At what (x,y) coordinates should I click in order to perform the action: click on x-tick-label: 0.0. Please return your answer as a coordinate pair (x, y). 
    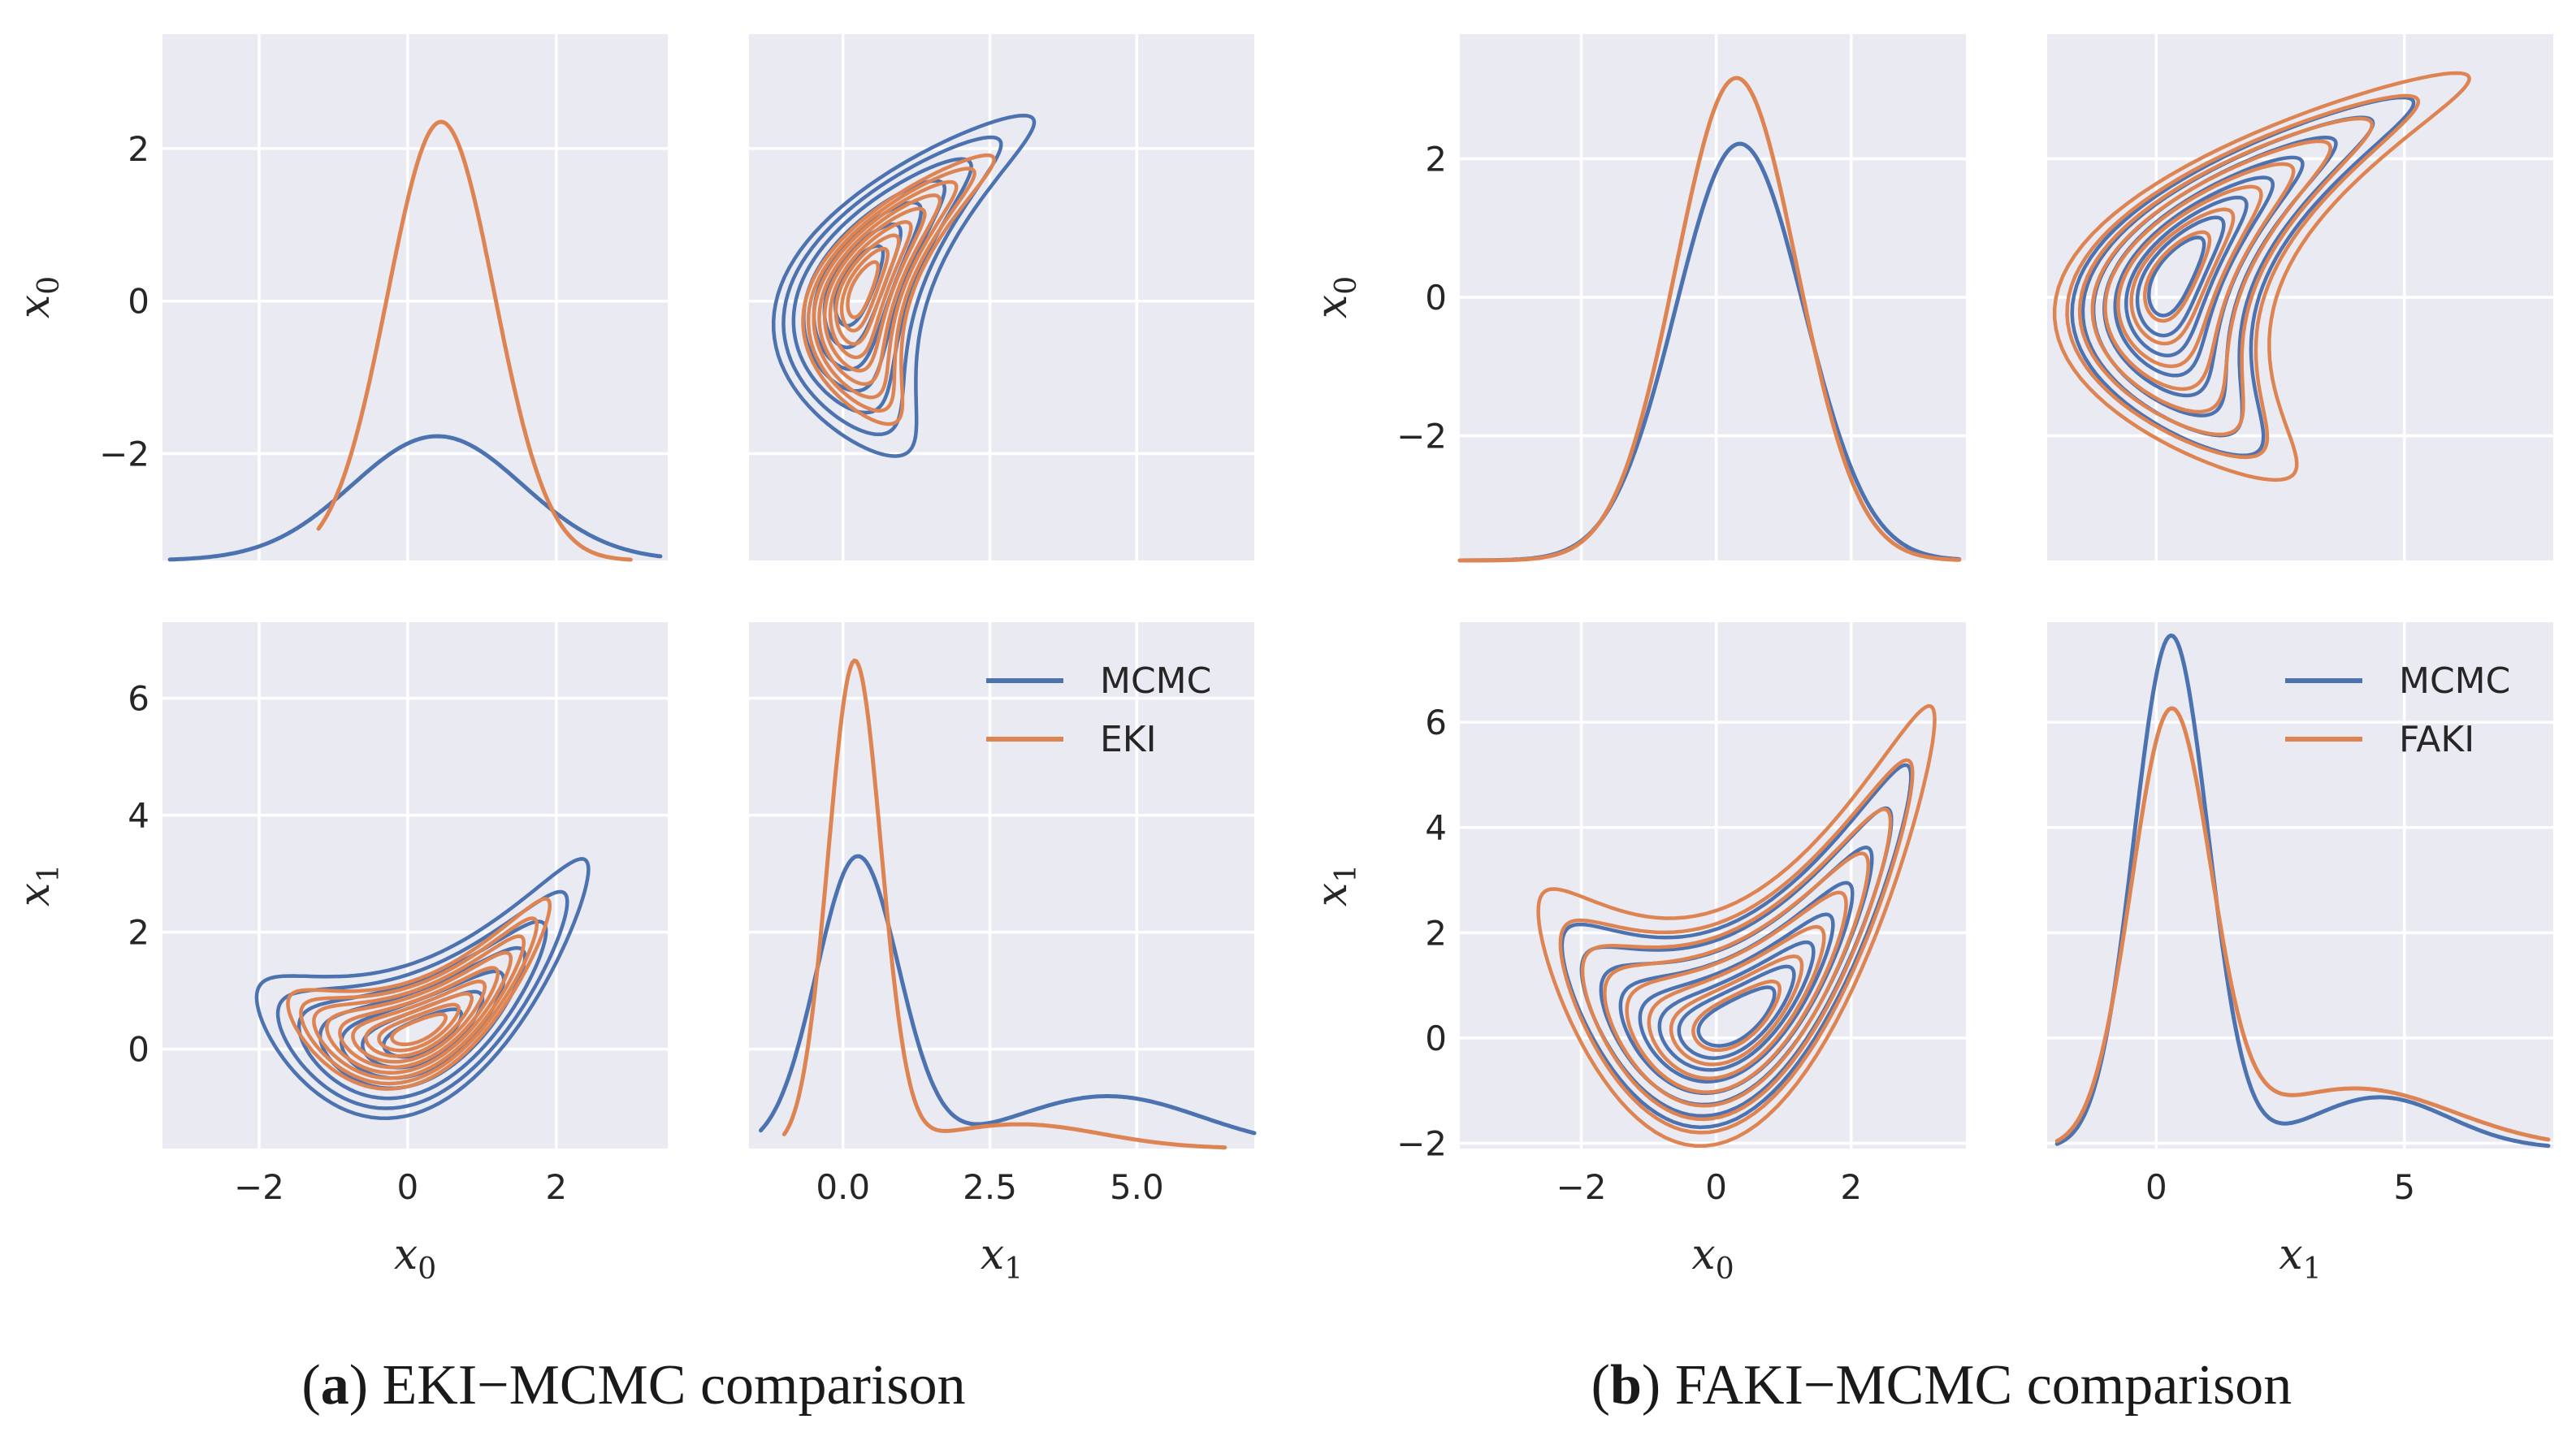
    Looking at the image, I should click on (843, 1187).